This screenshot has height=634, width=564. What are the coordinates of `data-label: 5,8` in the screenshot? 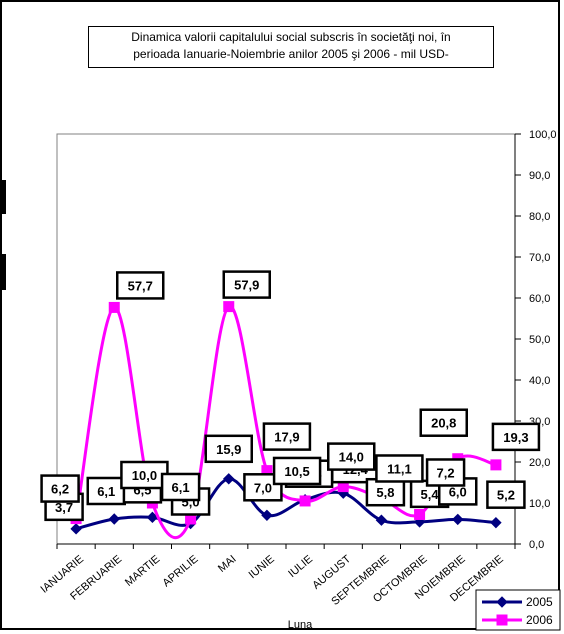 It's located at (385, 492).